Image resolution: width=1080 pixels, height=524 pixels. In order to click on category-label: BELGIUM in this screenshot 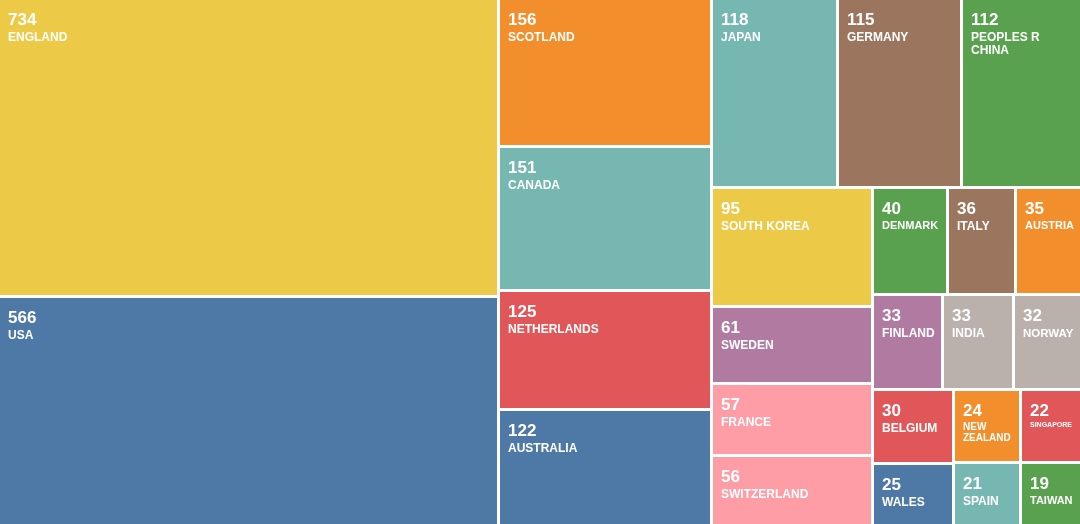, I will do `click(910, 428)`.